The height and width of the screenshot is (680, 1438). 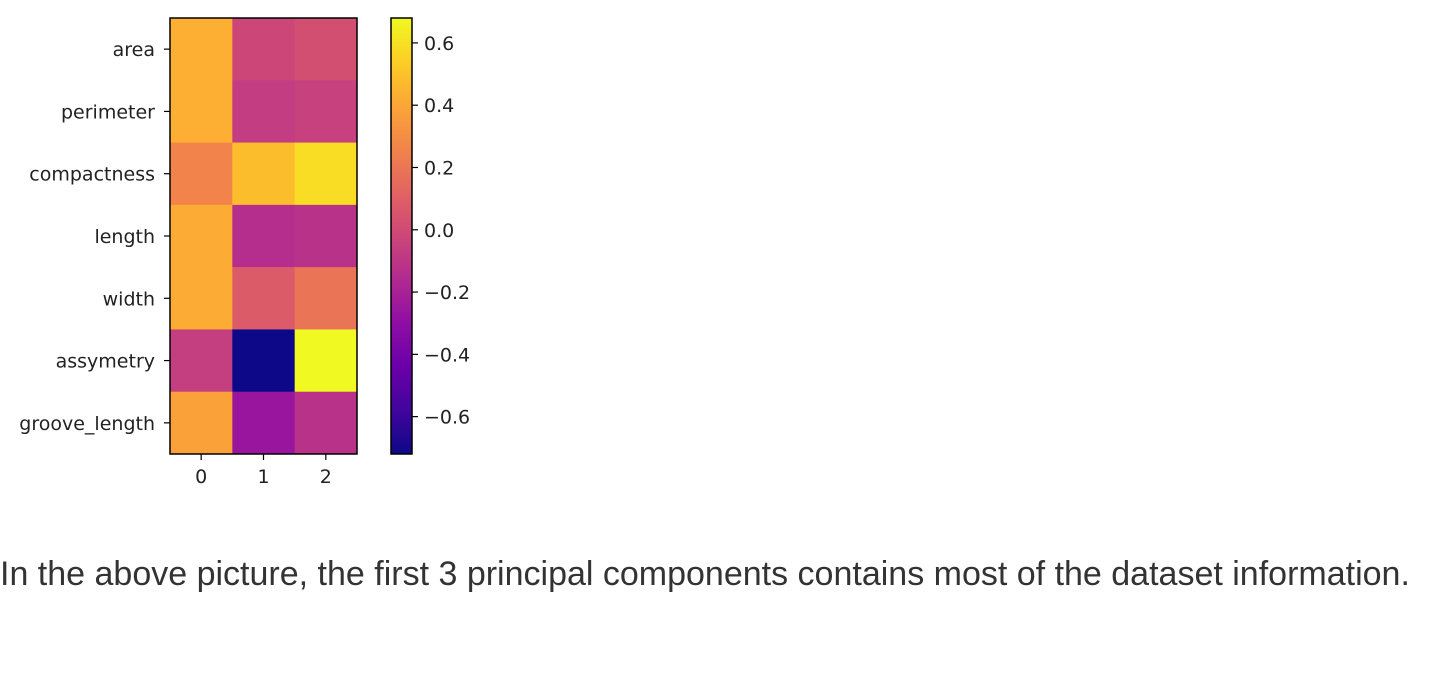 I want to click on x-tick-label: 1, so click(x=263, y=477).